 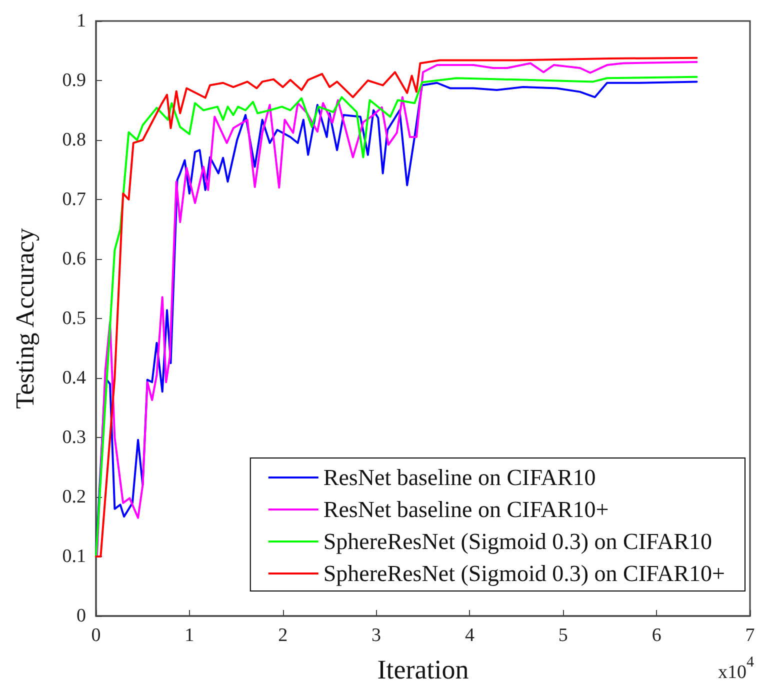 I want to click on x-tick-label: 0, so click(x=96, y=635).